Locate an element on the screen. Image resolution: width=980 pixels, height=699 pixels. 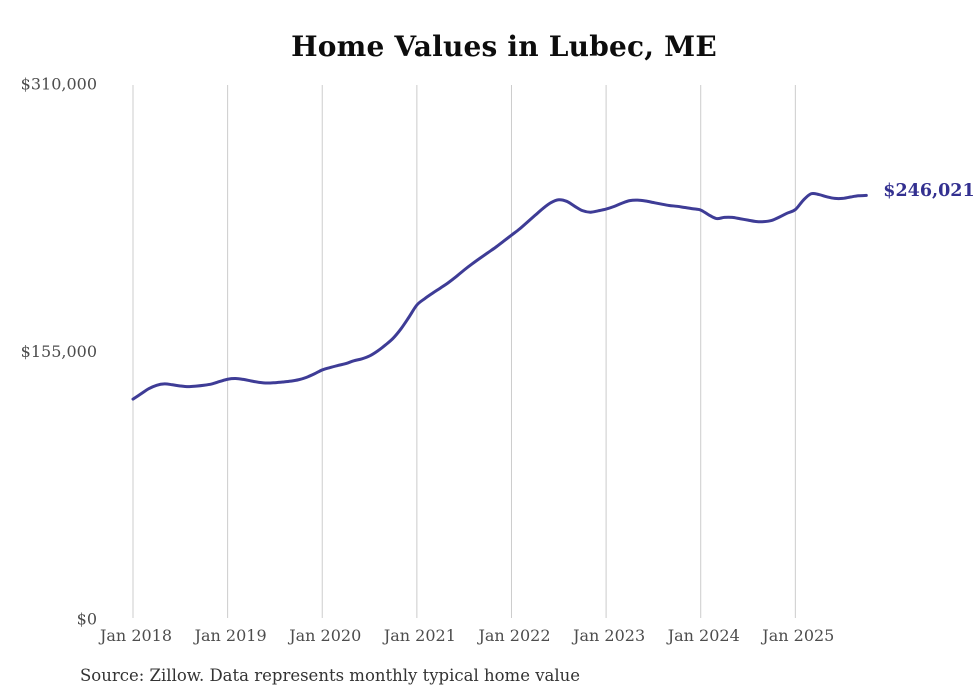
y-tick-label: $0 is located at coordinates (87, 619).